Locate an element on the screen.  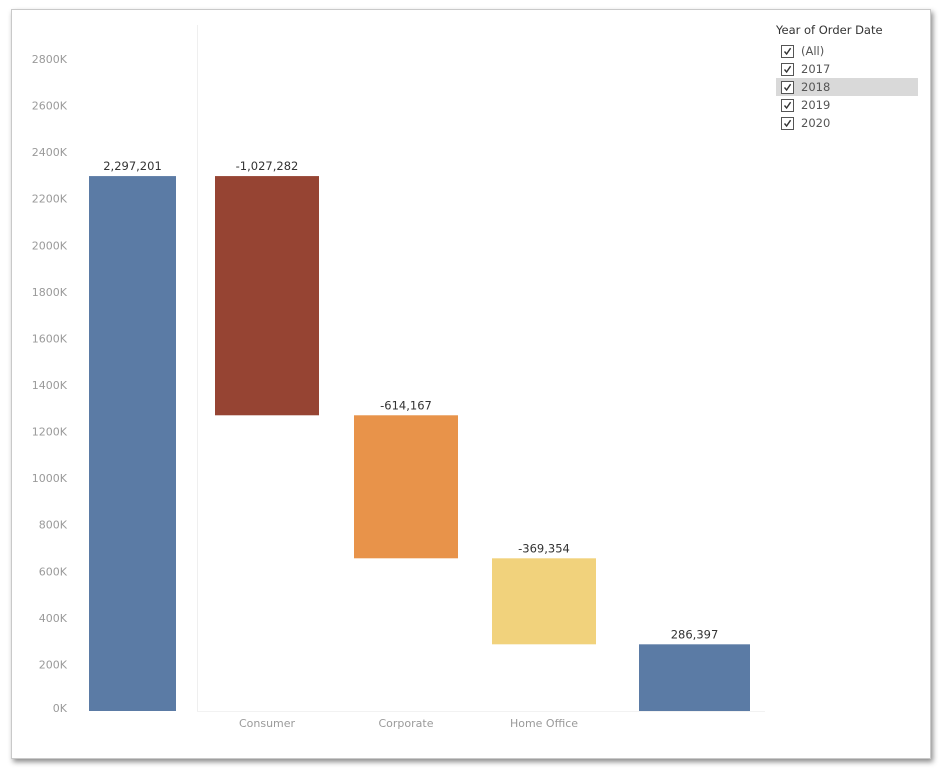
y-tick-label: 2400K is located at coordinates (50, 152).